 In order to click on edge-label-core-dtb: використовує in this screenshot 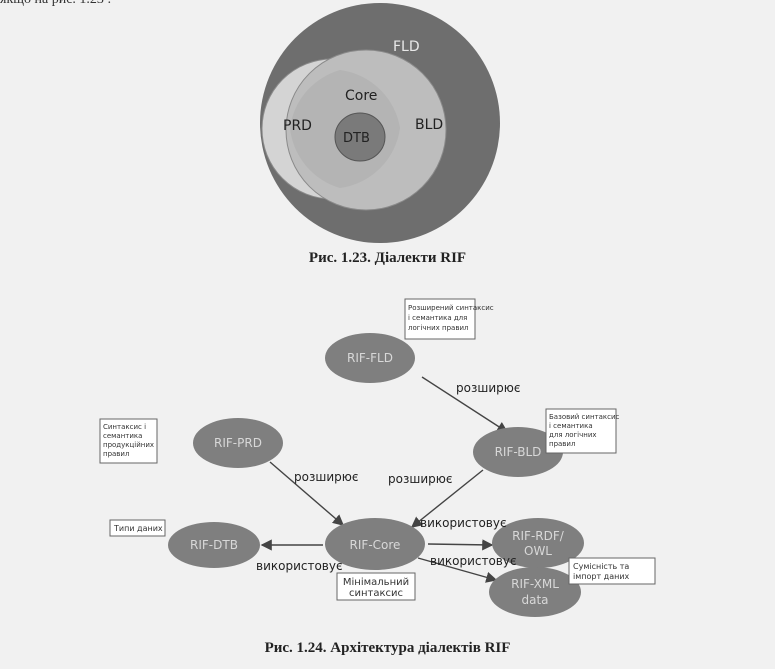, I will do `click(299, 566)`.